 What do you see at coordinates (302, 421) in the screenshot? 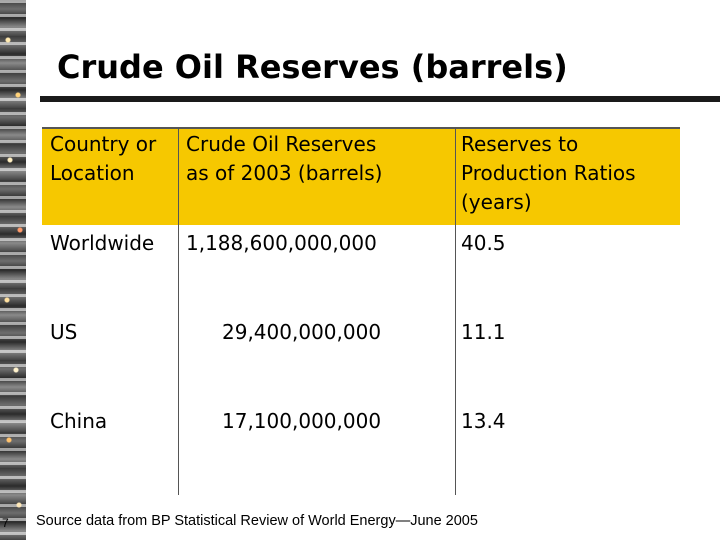
I see `row-reserves: 17,100,000,000` at bounding box center [302, 421].